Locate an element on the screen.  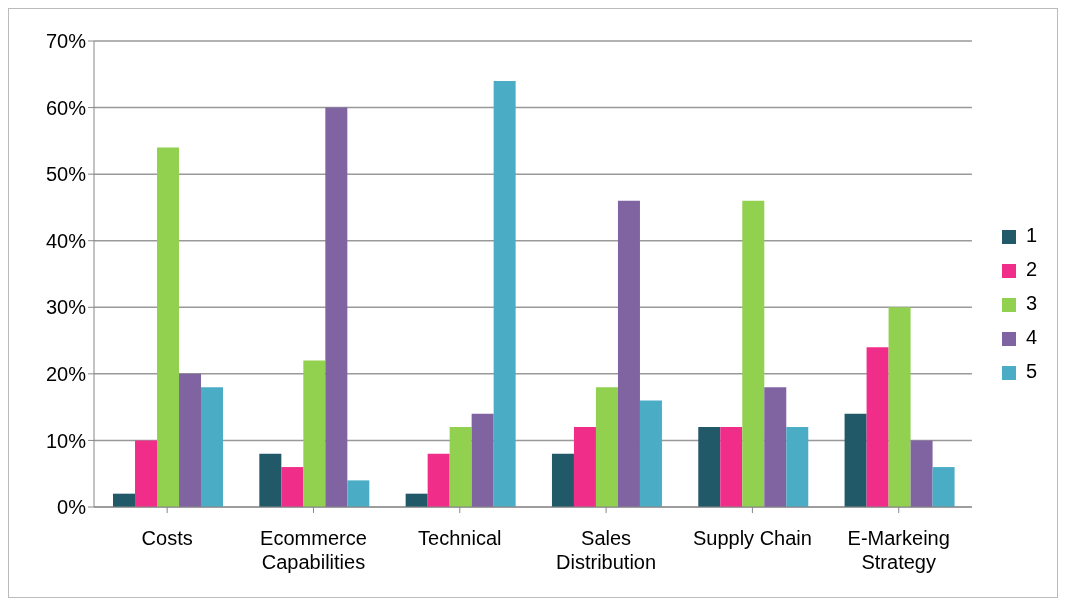
legend-label: 1 is located at coordinates (1031, 235).